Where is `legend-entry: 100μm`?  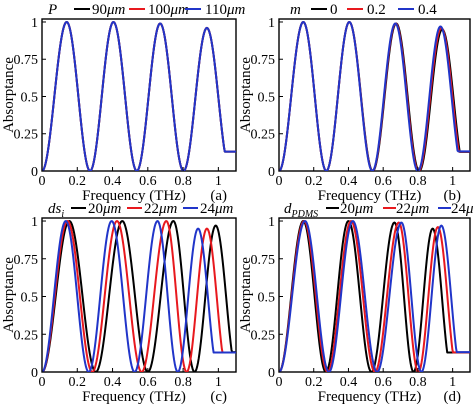
legend-entry: 100μm is located at coordinates (168, 10).